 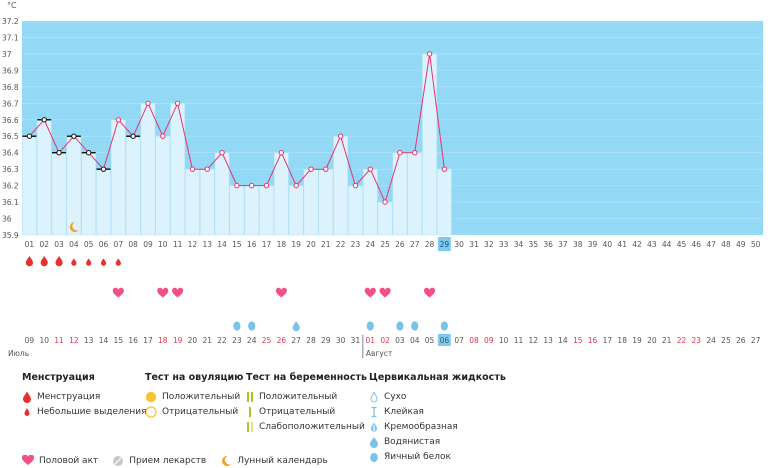 I want to click on cycle-day-label: 19, so click(x=296, y=244).